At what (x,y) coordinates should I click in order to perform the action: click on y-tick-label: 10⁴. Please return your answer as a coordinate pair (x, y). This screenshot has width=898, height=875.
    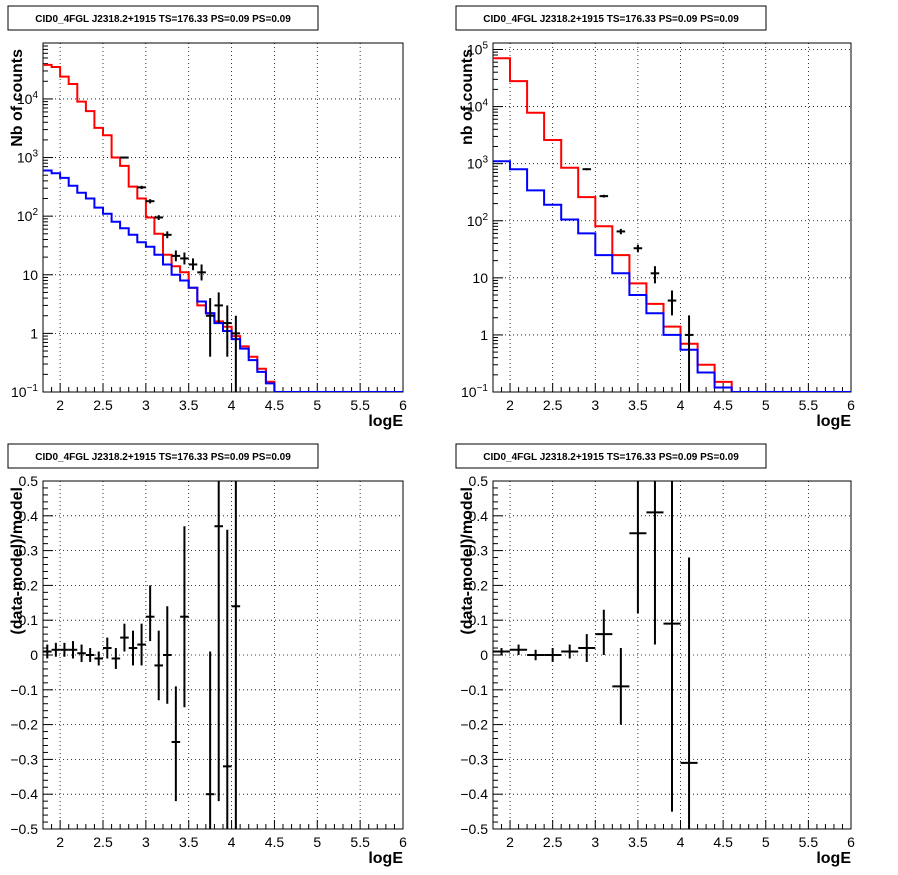
    Looking at the image, I should click on (28, 98).